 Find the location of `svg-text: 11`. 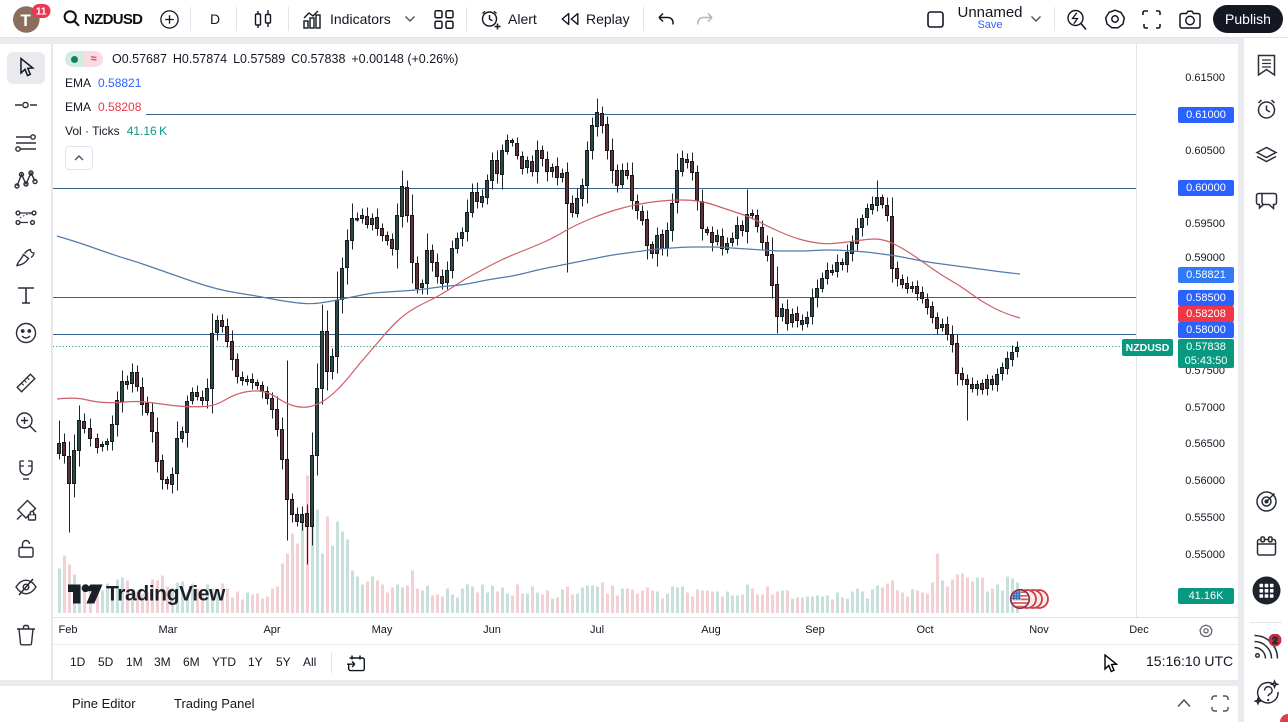

svg-text: 11 is located at coordinates (41, 12).